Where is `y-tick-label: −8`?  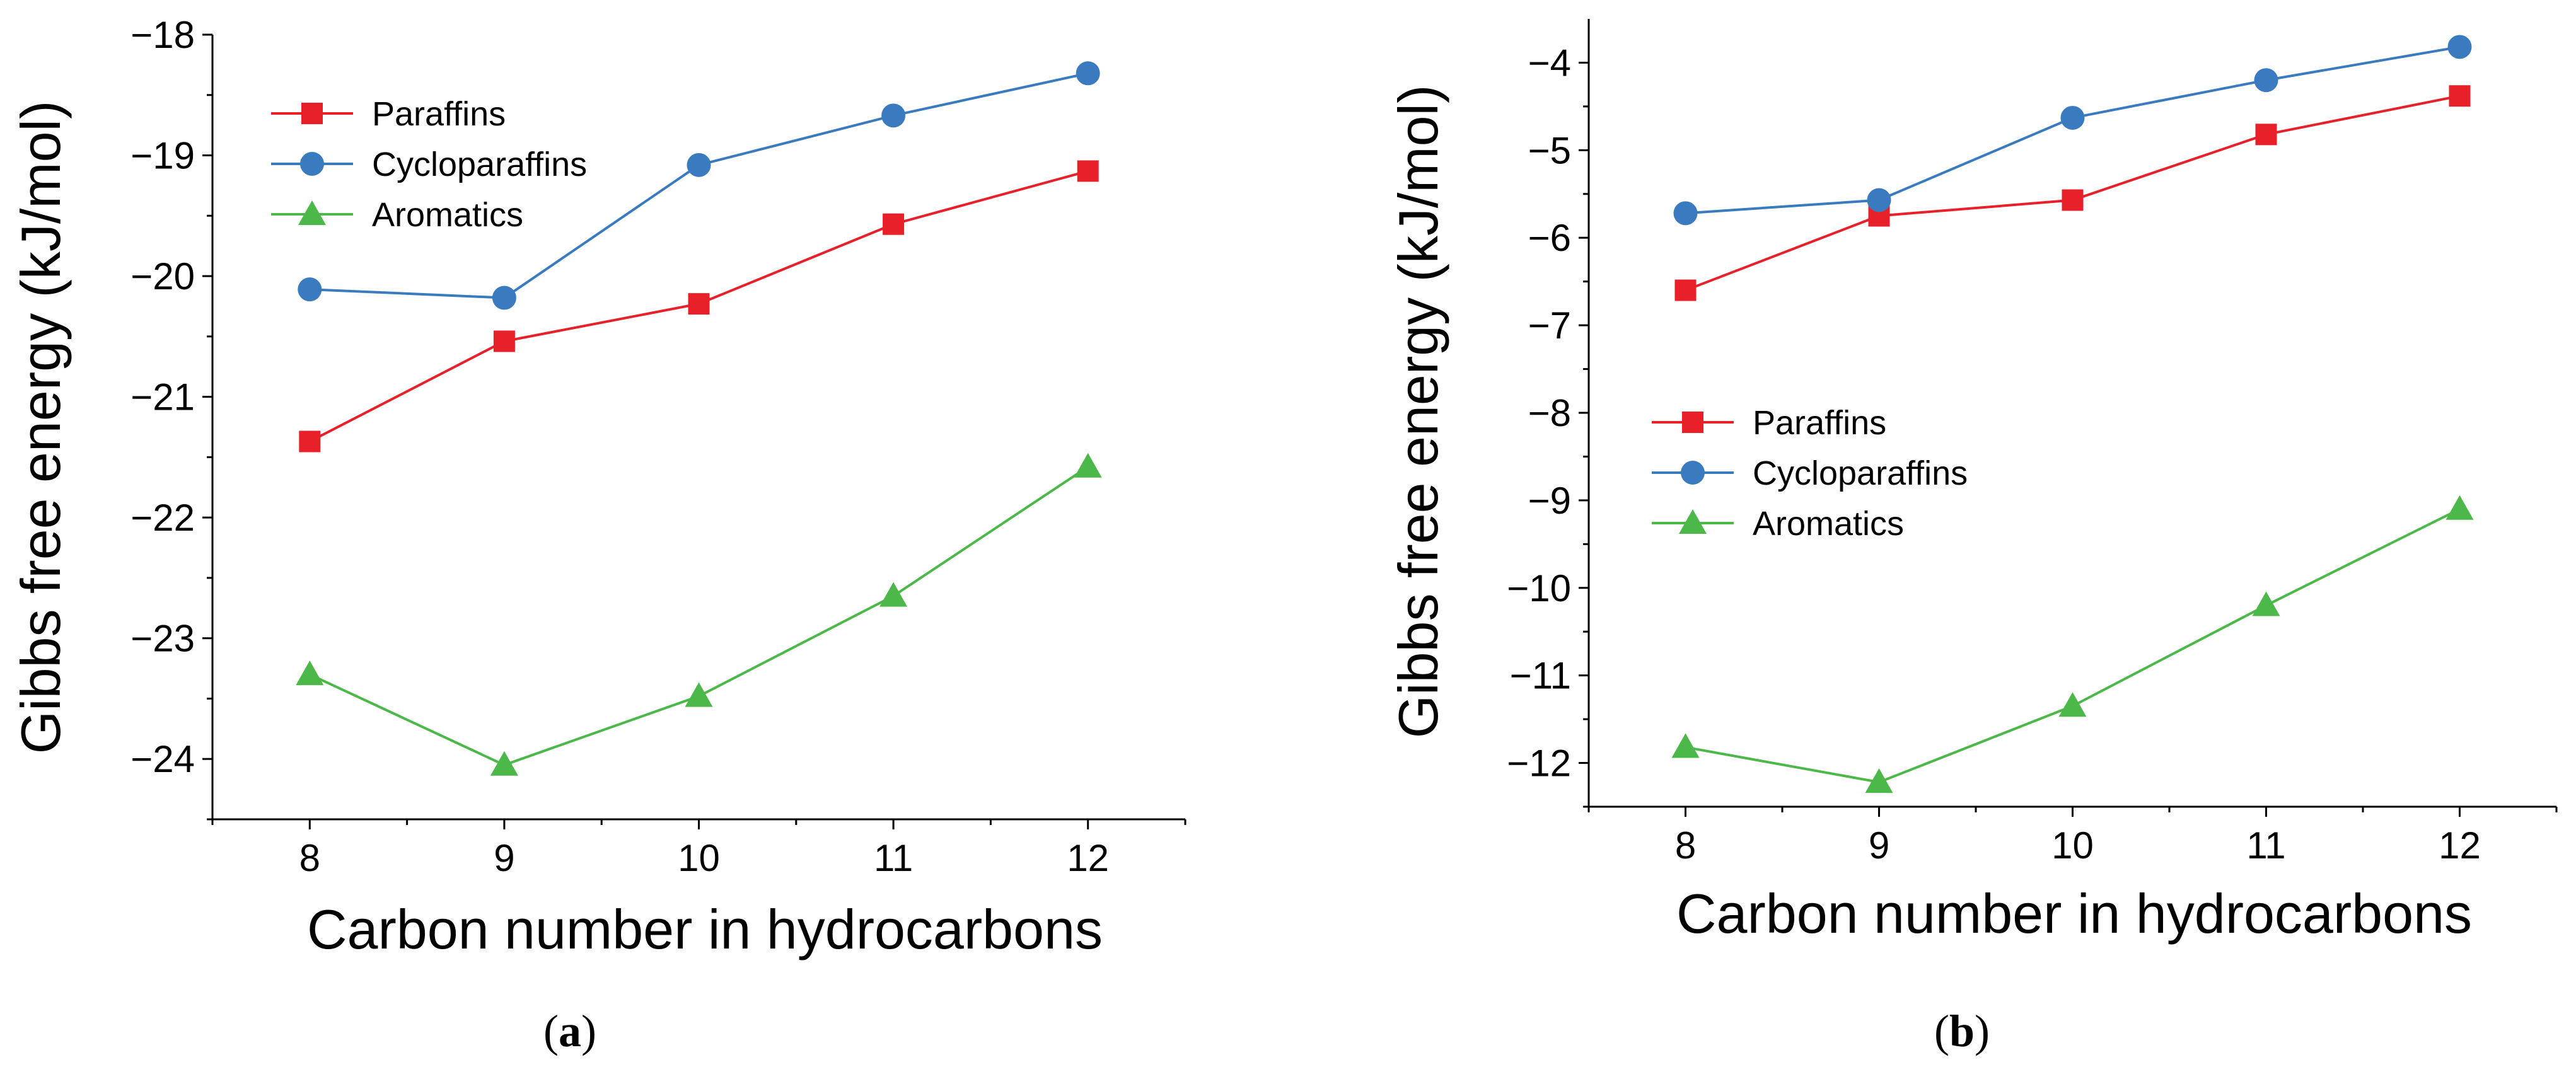 y-tick-label: −8 is located at coordinates (1549, 413).